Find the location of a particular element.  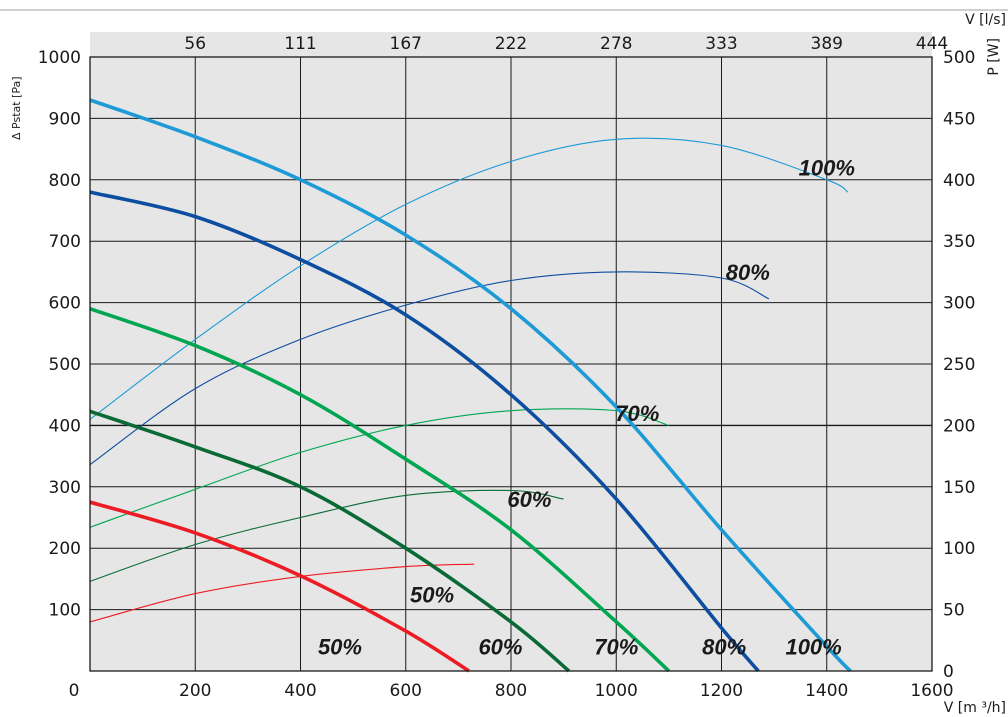

y-tick-label: 200 is located at coordinates (65, 549).